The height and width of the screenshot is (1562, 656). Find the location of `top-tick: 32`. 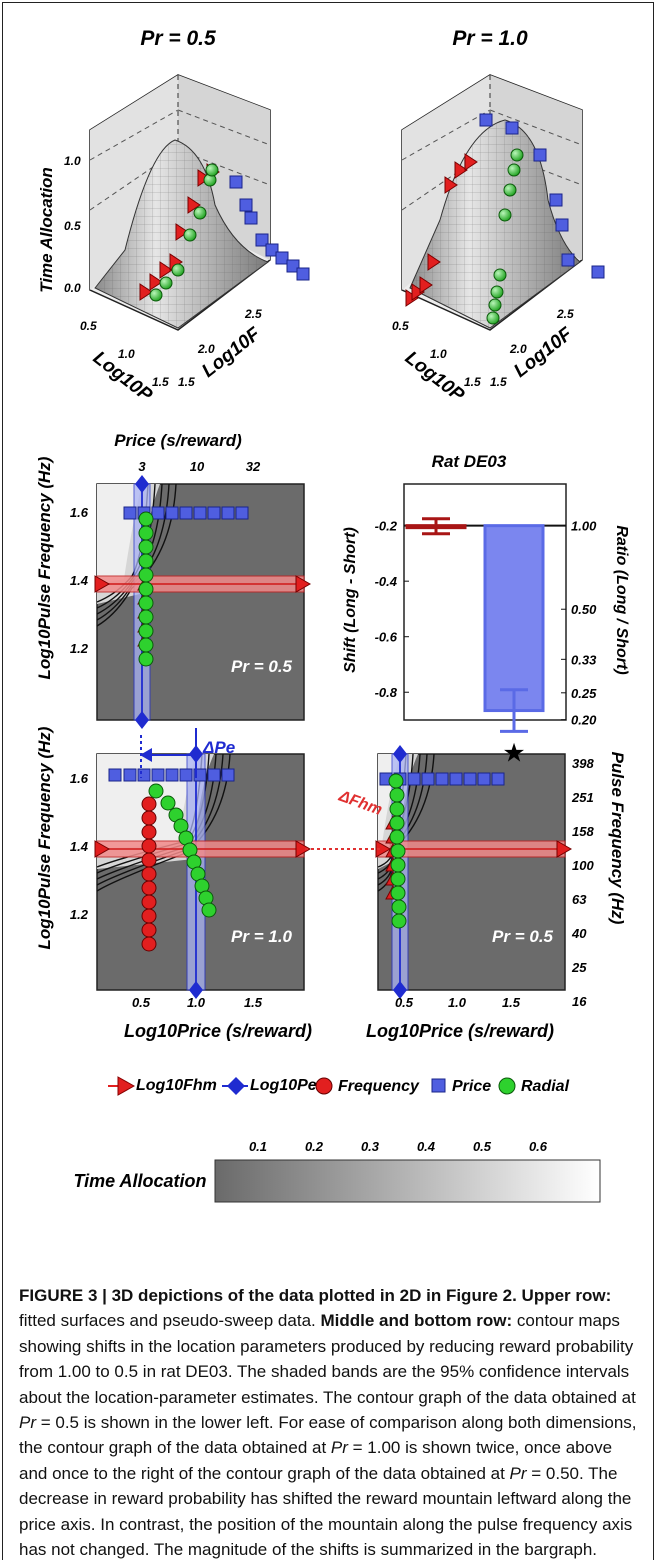

top-tick: 32 is located at coordinates (253, 466).